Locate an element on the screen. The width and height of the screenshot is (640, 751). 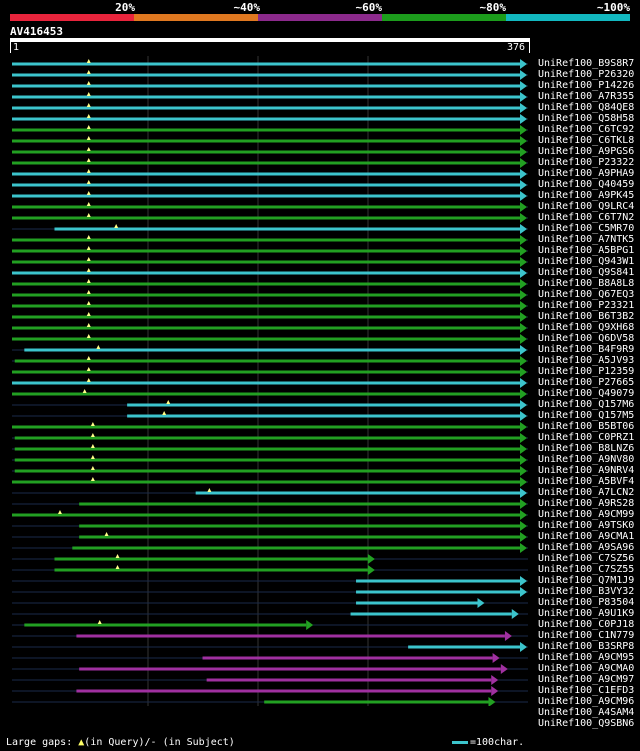
hit-label: UniRef100_B8A8L8 is located at coordinates (586, 283).